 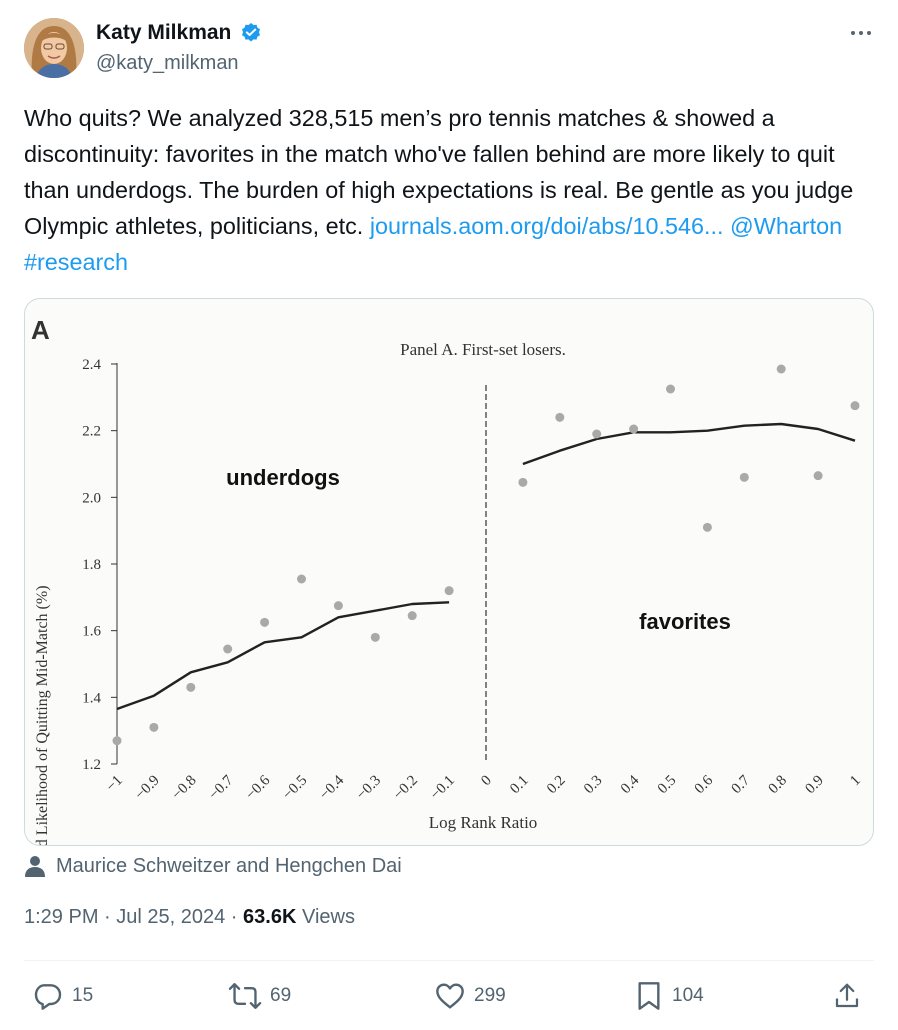 What do you see at coordinates (91, 632) in the screenshot?
I see `y-tick-label: 1.6` at bounding box center [91, 632].